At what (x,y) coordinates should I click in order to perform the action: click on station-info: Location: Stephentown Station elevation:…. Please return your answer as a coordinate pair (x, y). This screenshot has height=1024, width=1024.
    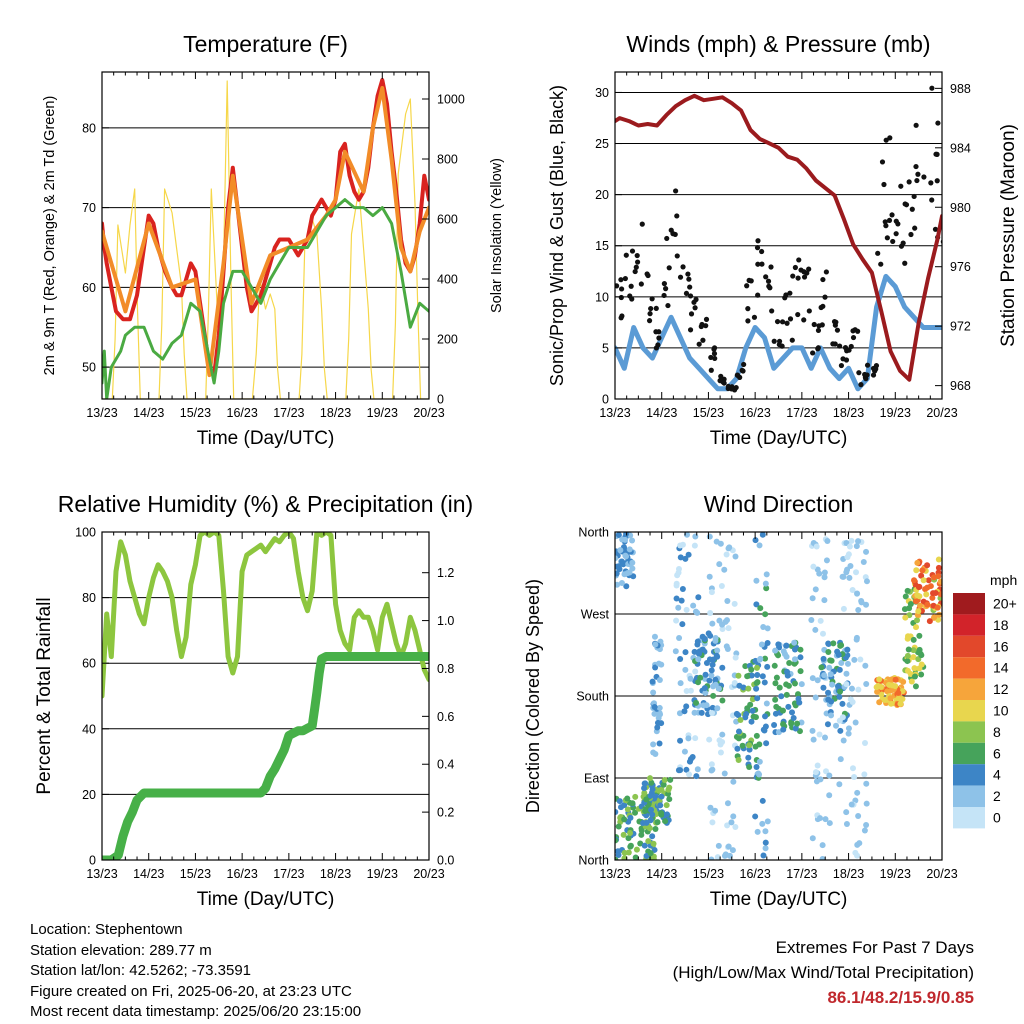
    Looking at the image, I should click on (195, 971).